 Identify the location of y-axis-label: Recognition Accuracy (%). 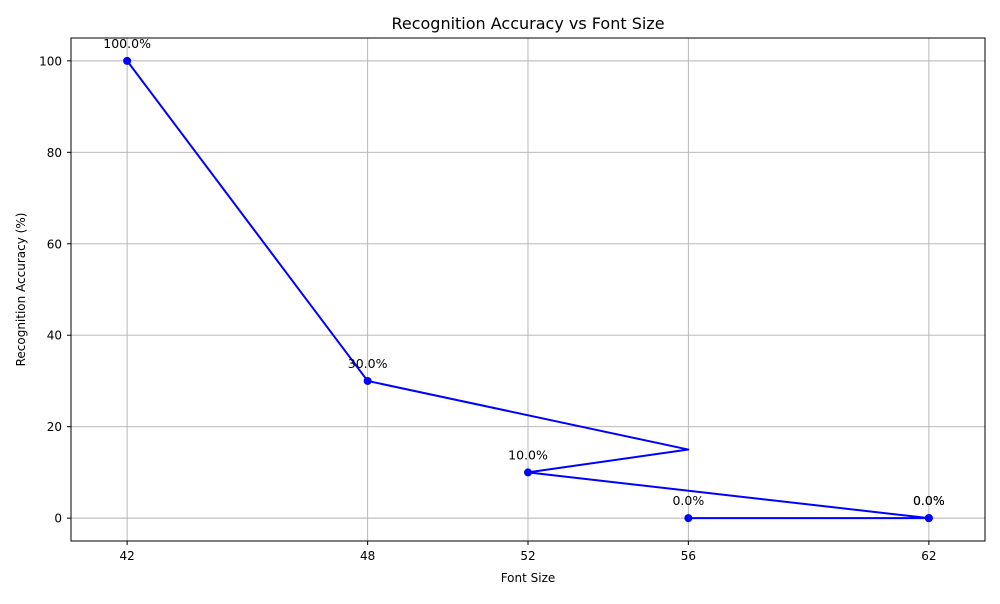
(21, 290).